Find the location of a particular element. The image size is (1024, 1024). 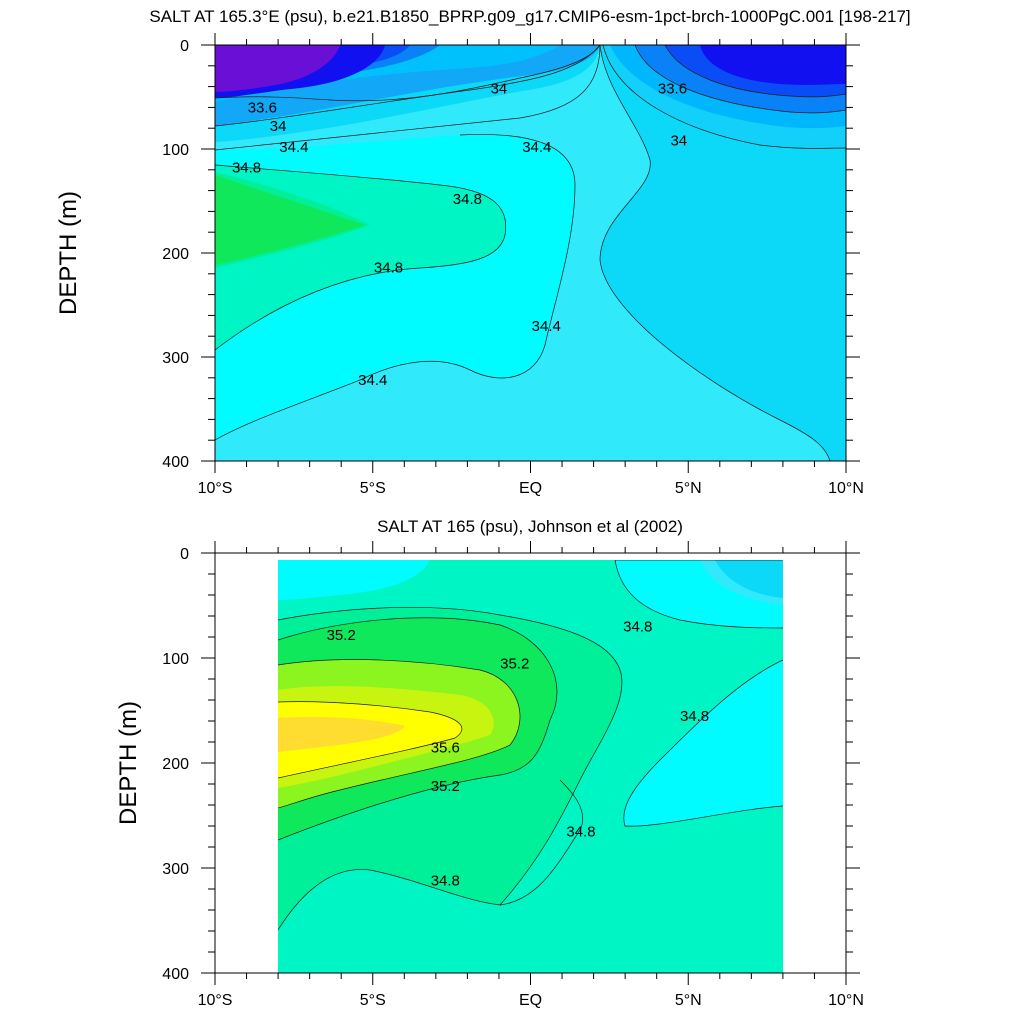

bottom-y-tick-label: 400 is located at coordinates (175, 974).